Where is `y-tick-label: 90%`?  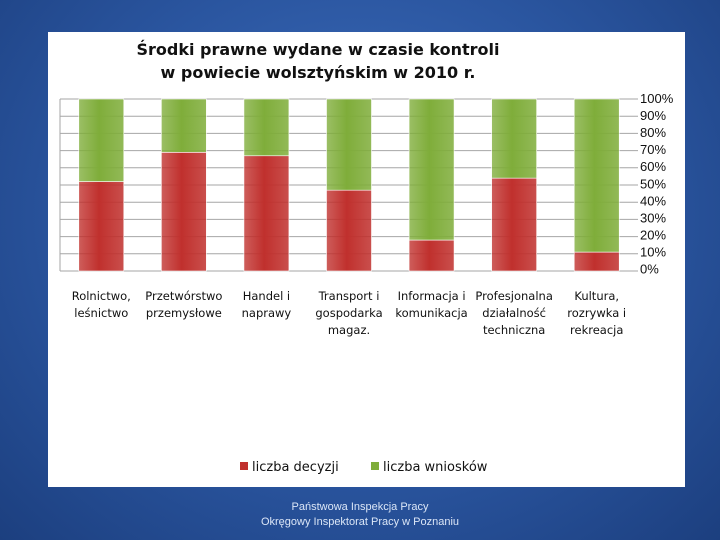
y-tick-label: 90% is located at coordinates (653, 115).